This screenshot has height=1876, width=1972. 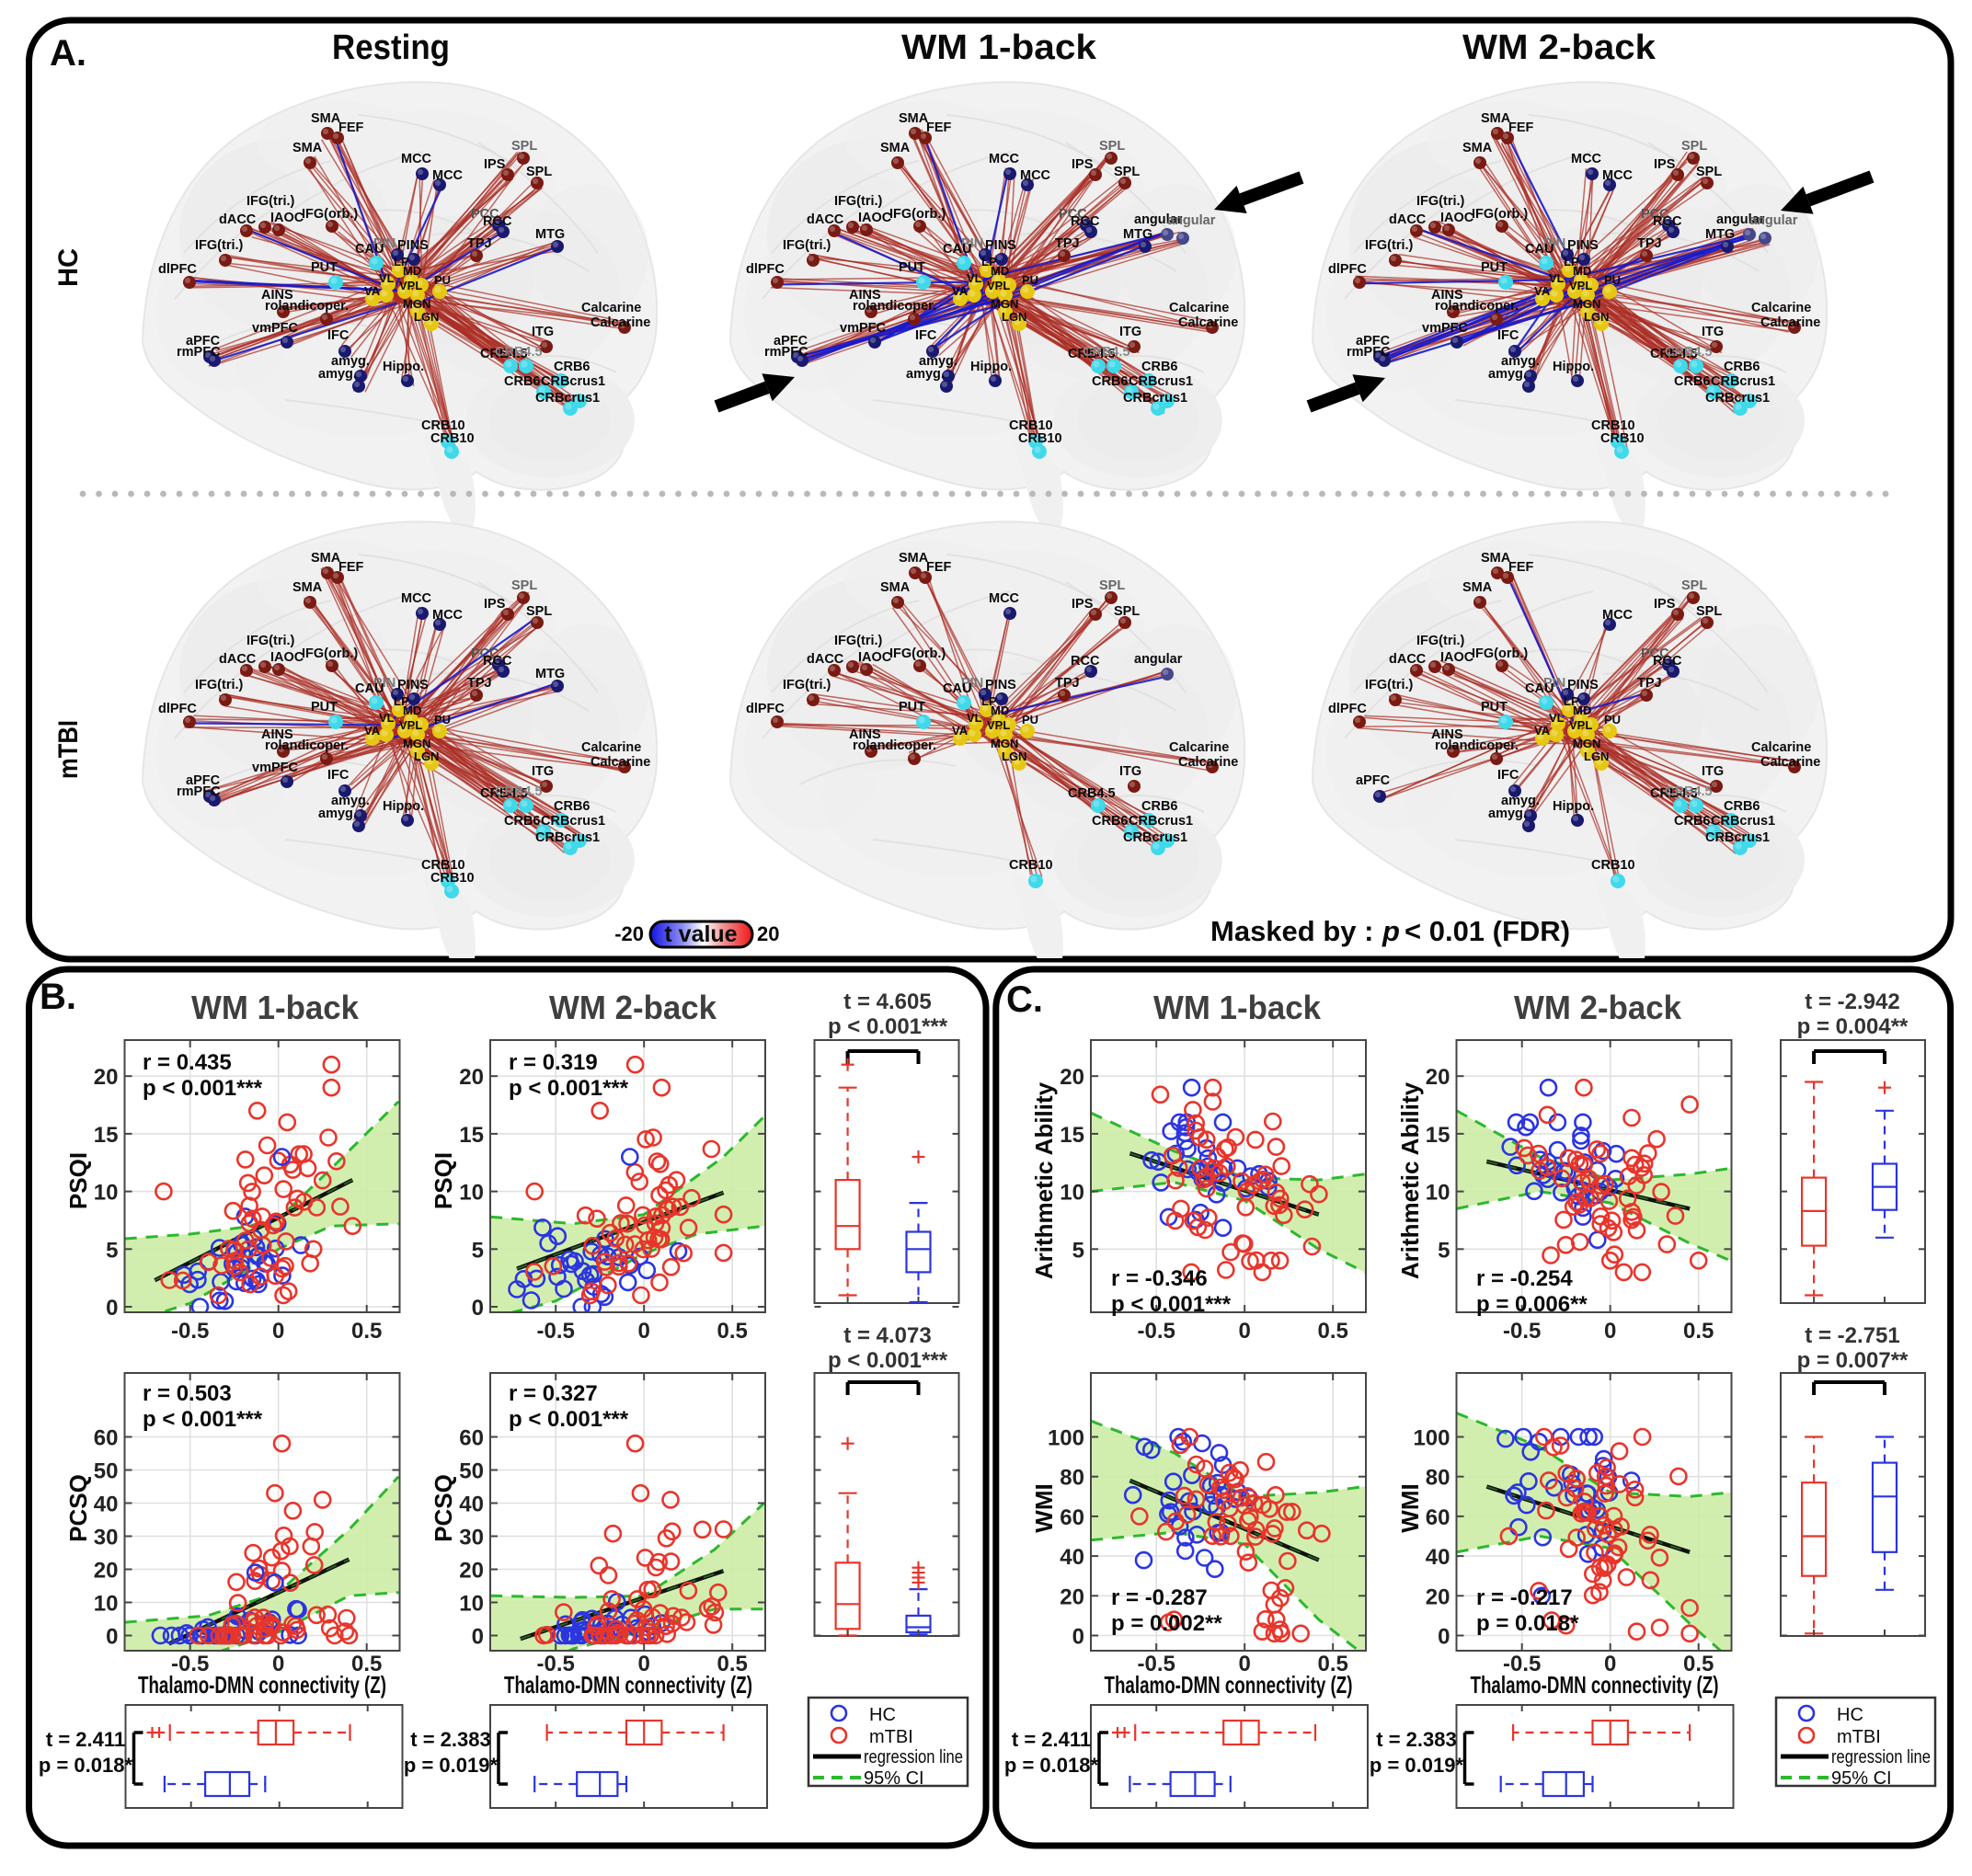 I want to click on svg-text: PUT, so click(x=324, y=707).